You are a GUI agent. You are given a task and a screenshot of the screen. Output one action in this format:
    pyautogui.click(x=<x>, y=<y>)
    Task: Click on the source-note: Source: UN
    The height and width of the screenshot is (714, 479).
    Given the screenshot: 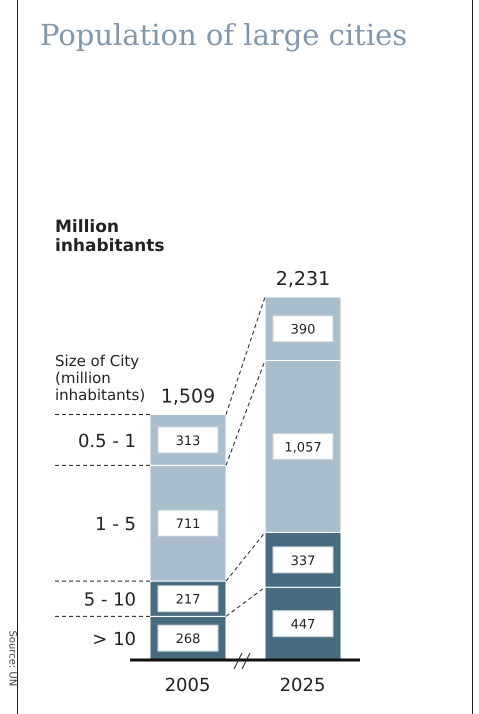 What is the action you would take?
    pyautogui.click(x=12, y=659)
    